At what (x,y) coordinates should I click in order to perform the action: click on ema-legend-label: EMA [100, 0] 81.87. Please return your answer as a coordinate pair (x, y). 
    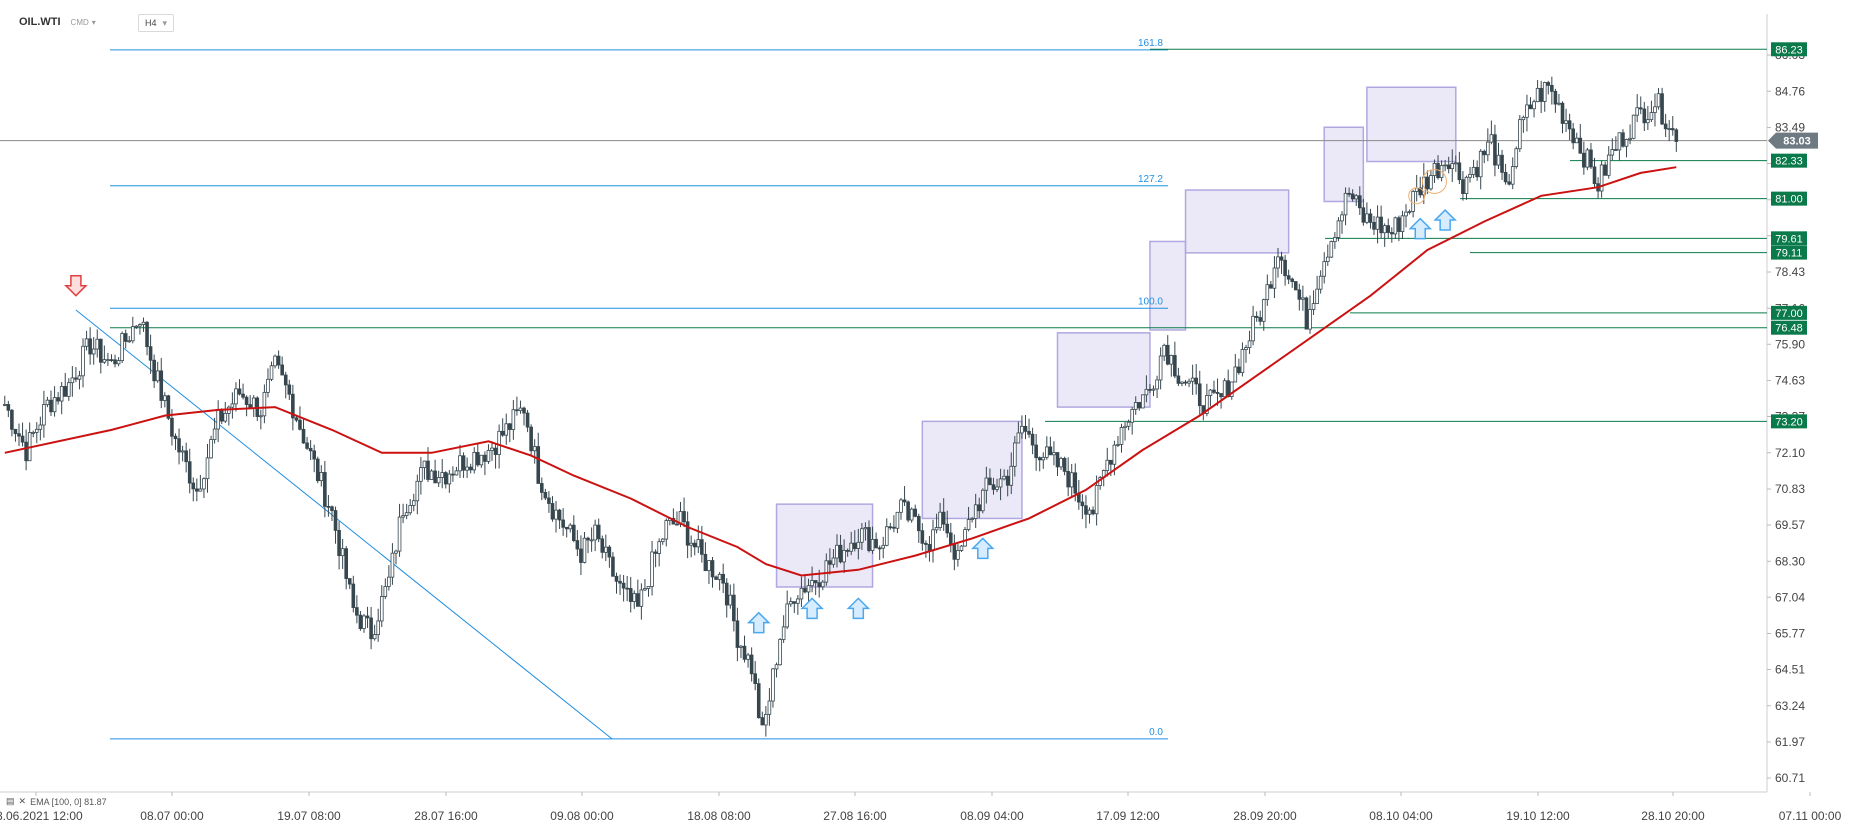
    Looking at the image, I should click on (68, 801).